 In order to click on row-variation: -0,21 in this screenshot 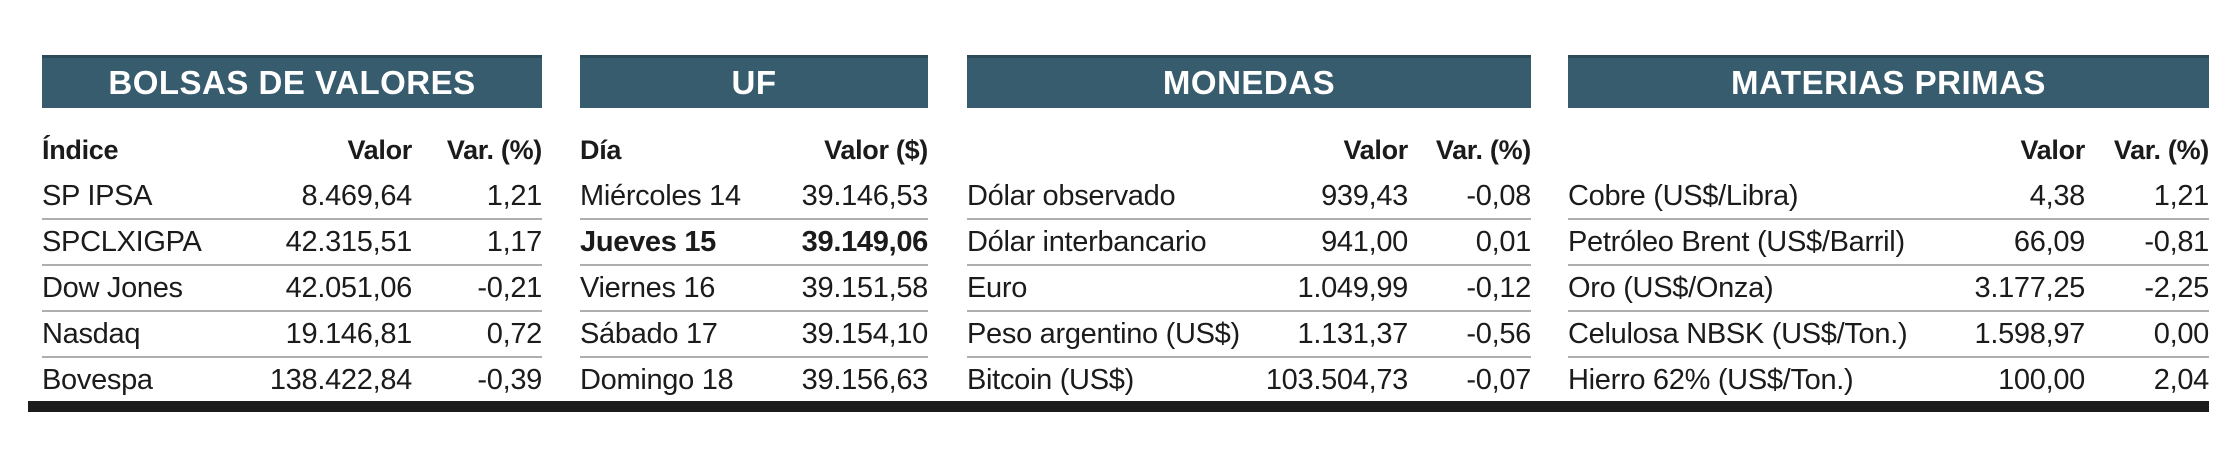, I will do `click(509, 287)`.